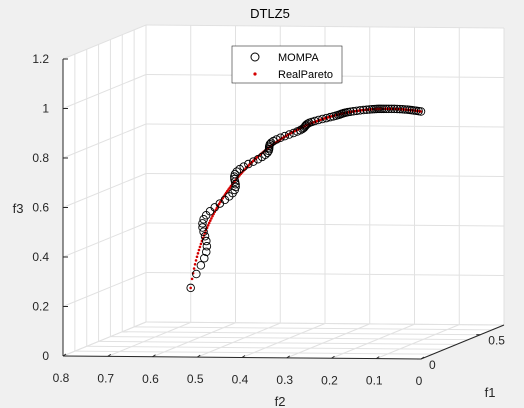  Describe the element at coordinates (280, 401) in the screenshot. I see `y-axis-label: f2` at that location.